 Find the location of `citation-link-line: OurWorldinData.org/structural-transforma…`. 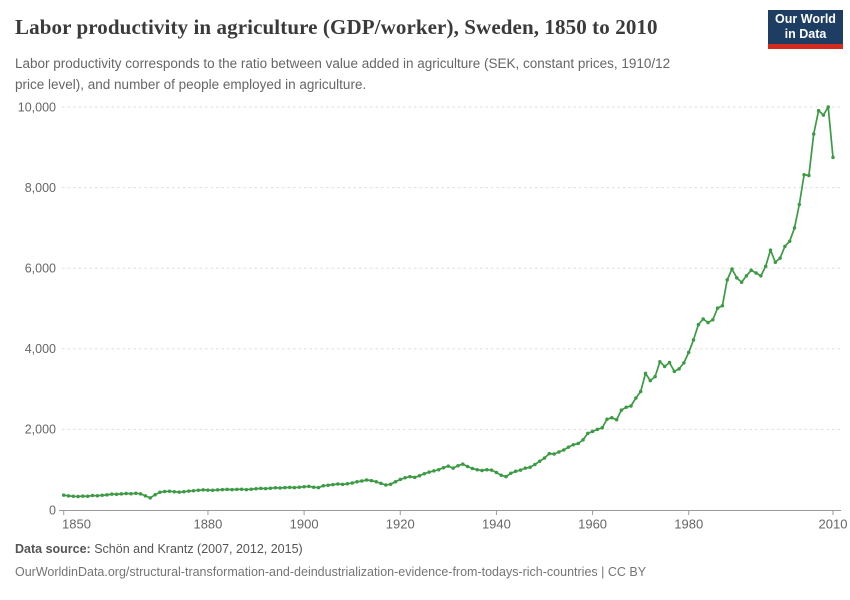

citation-link-line: OurWorldinData.org/structural-transforma… is located at coordinates (331, 572).